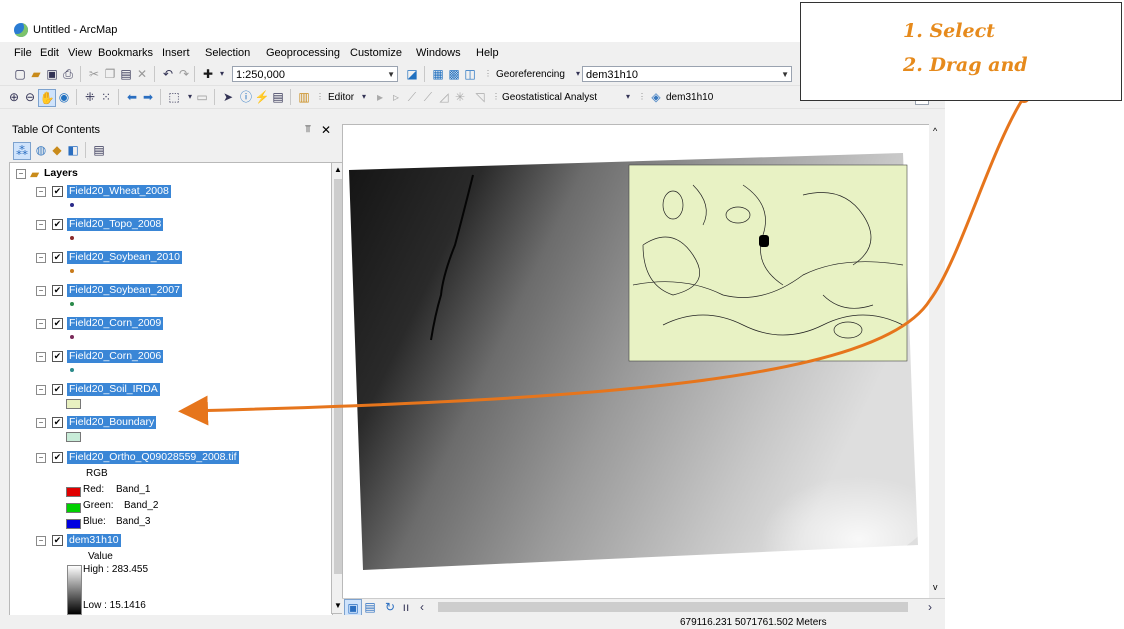 The image size is (1124, 629). Describe the element at coordinates (153, 457) in the screenshot. I see `ortho-layer-name: Field20_Ortho_Q09028559_2008.tif` at that location.